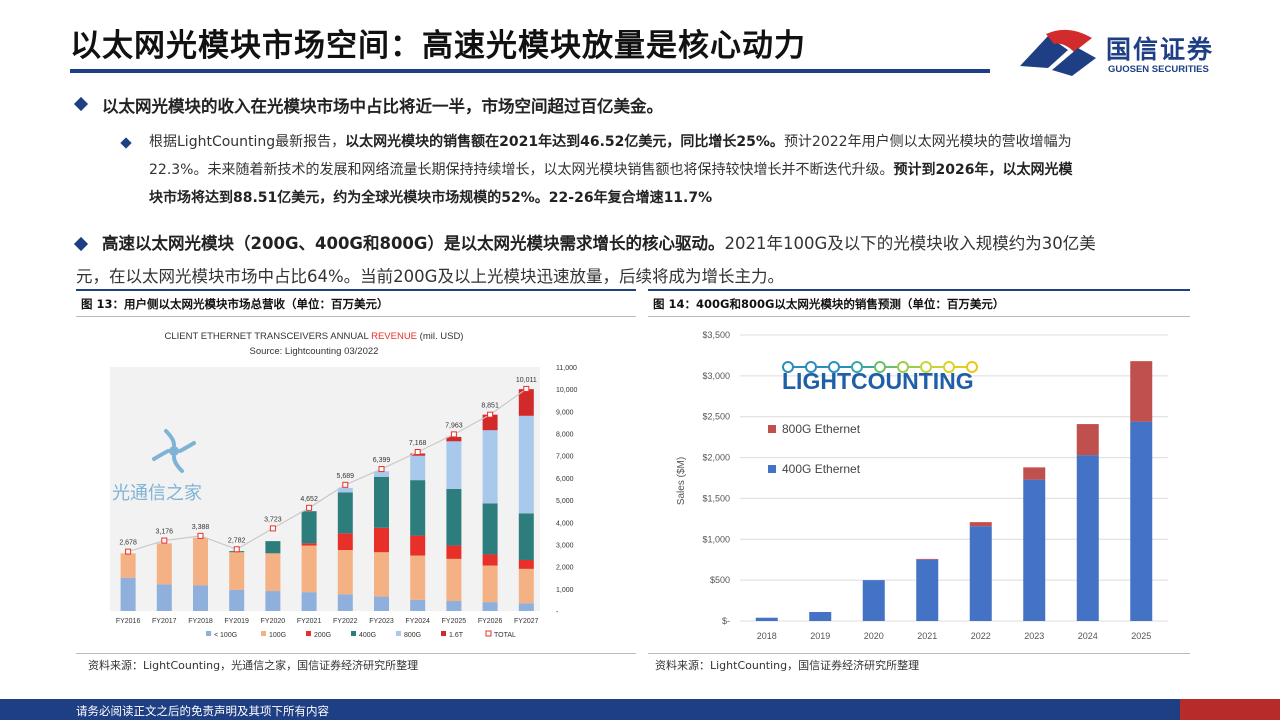  What do you see at coordinates (566, 368) in the screenshot?
I see `y-tick-label: 11,000` at bounding box center [566, 368].